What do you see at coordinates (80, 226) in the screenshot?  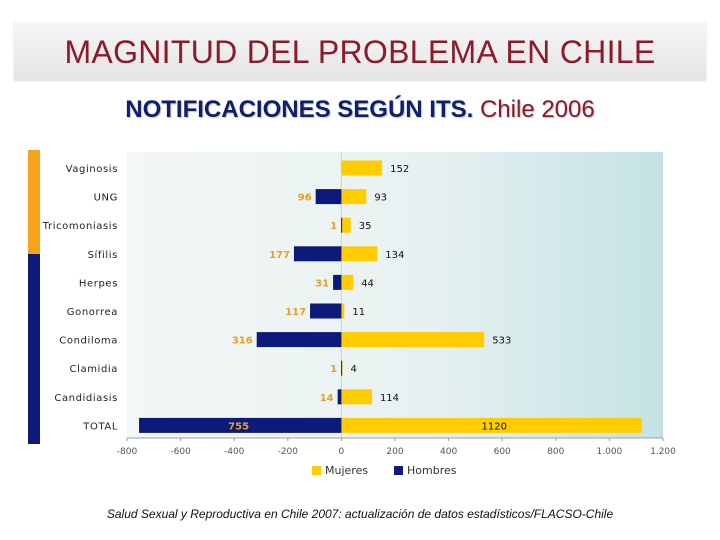 I see `category-label-tricomoniasis: Tricomoniasis` at bounding box center [80, 226].